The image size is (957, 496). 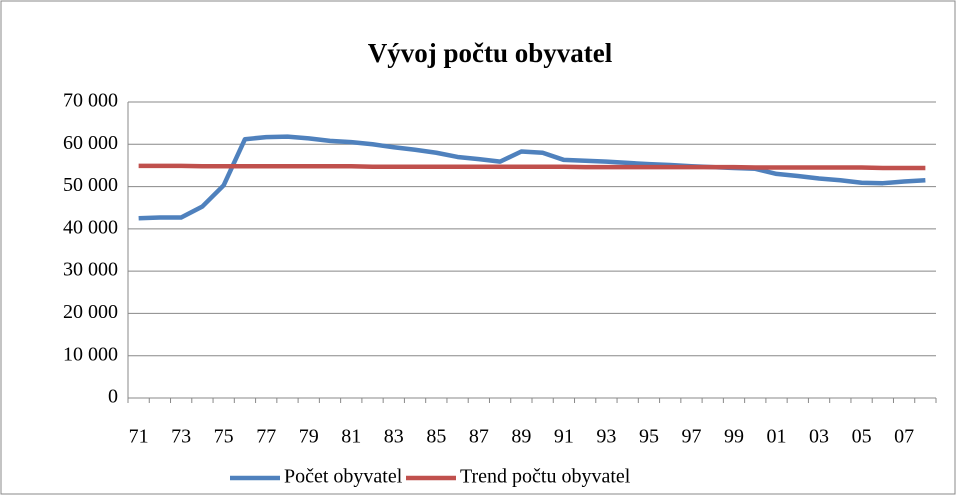 What do you see at coordinates (436, 437) in the screenshot?
I see `x-tick-label: 85` at bounding box center [436, 437].